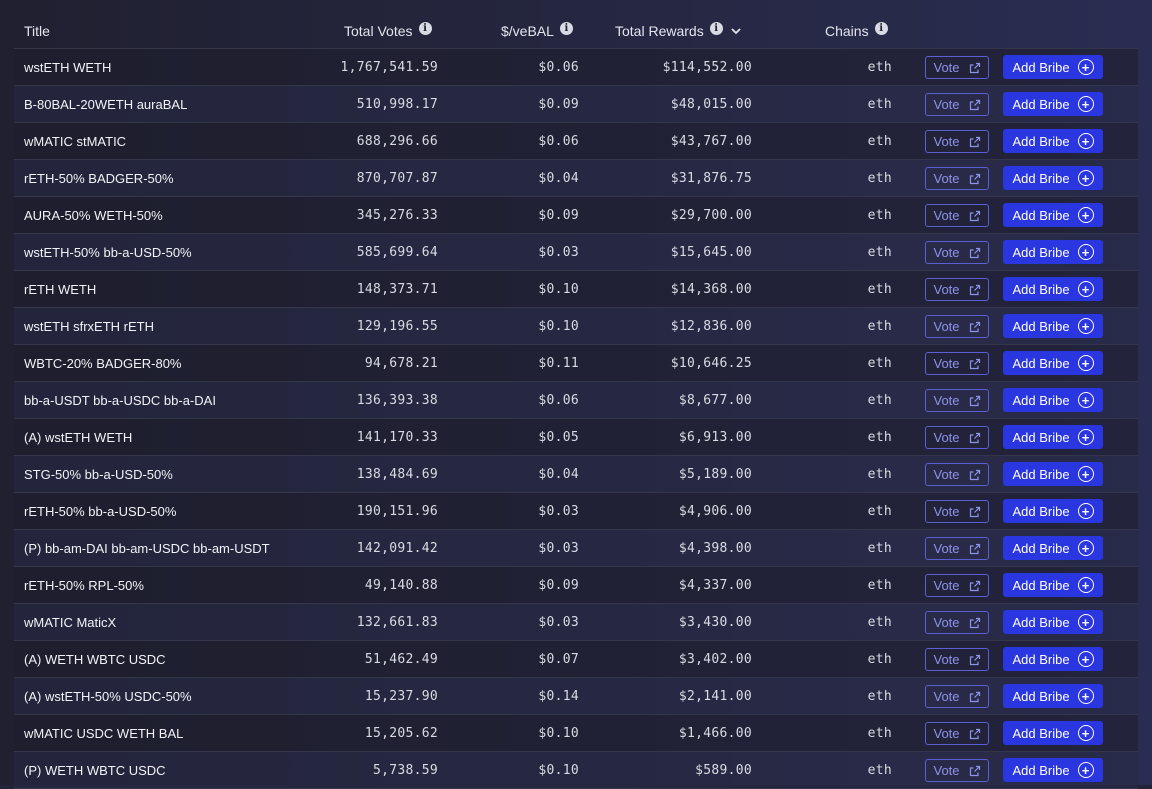 This screenshot has width=1152, height=789. What do you see at coordinates (84, 585) in the screenshot?
I see `pool-title: rETH-50% RPL-50%` at bounding box center [84, 585].